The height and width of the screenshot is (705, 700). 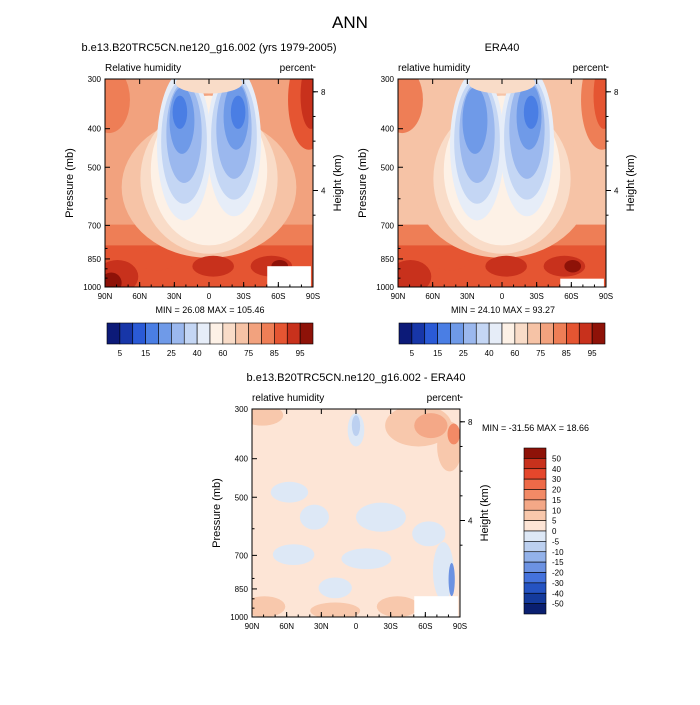 I want to click on colorbar-label: -50, so click(x=558, y=604).